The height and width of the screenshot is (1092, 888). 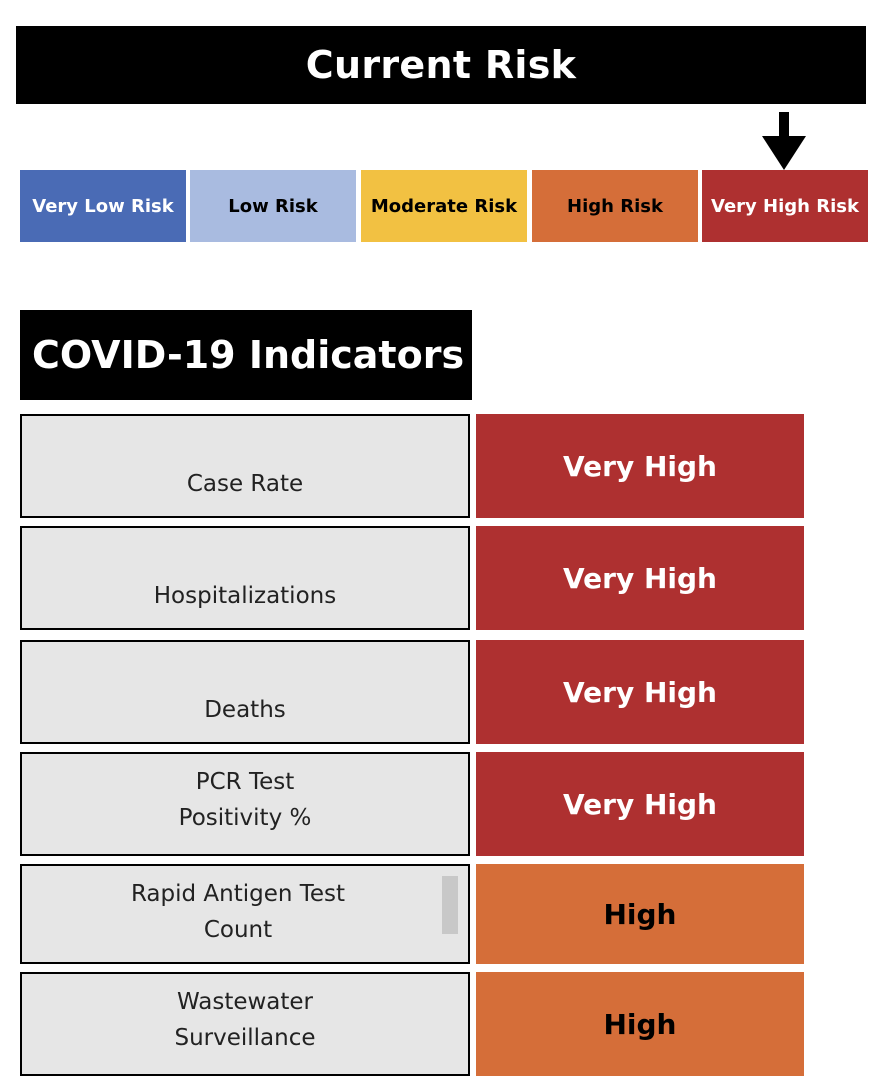 I want to click on indicator-value-pcr-positivity: Very High, so click(x=640, y=804).